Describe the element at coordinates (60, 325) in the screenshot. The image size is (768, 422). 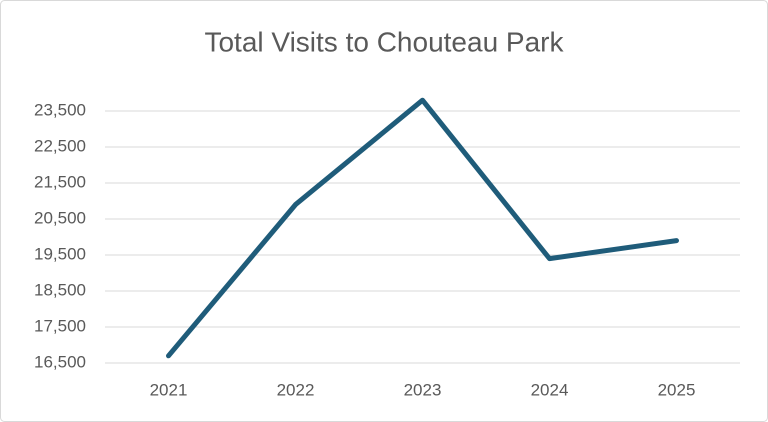
I see `y-tick-label: 17,500` at that location.